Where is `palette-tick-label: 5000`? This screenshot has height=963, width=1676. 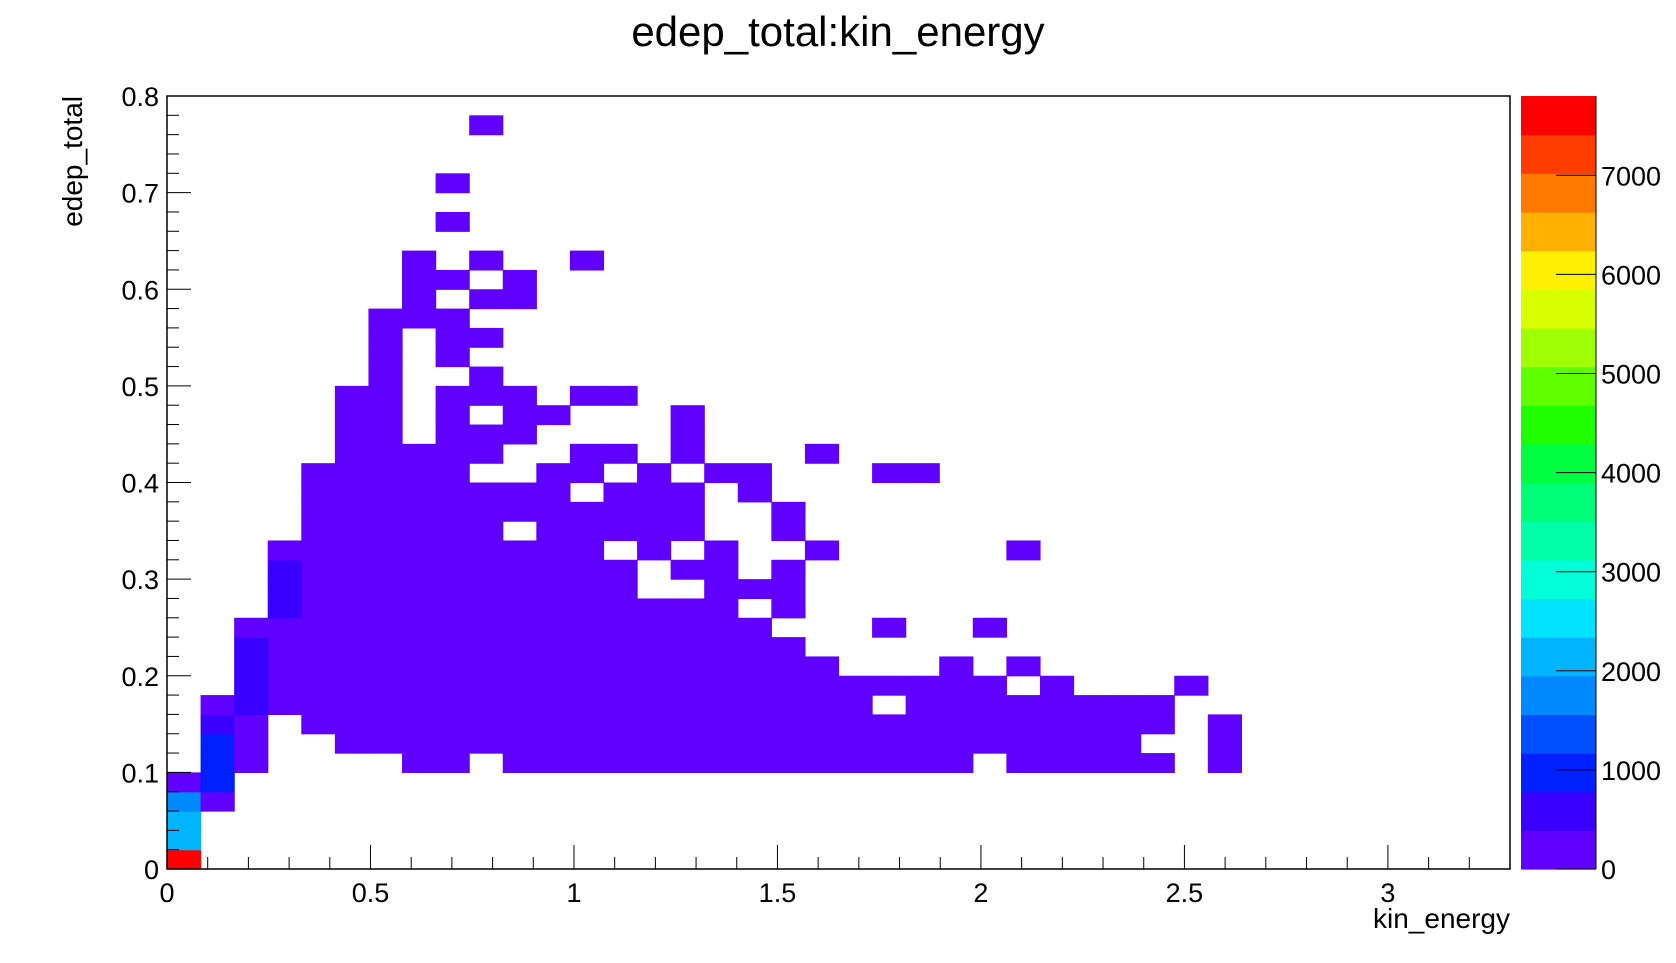
palette-tick-label: 5000 is located at coordinates (1631, 374).